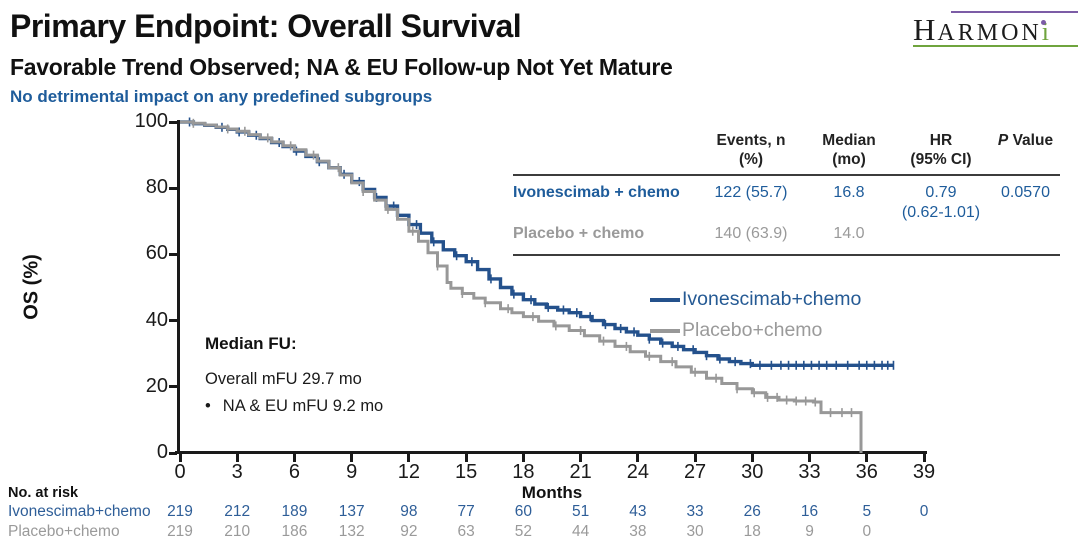 Image resolution: width=1080 pixels, height=547 pixels. What do you see at coordinates (156, 253) in the screenshot?
I see `y-tick-label: 60` at bounding box center [156, 253].